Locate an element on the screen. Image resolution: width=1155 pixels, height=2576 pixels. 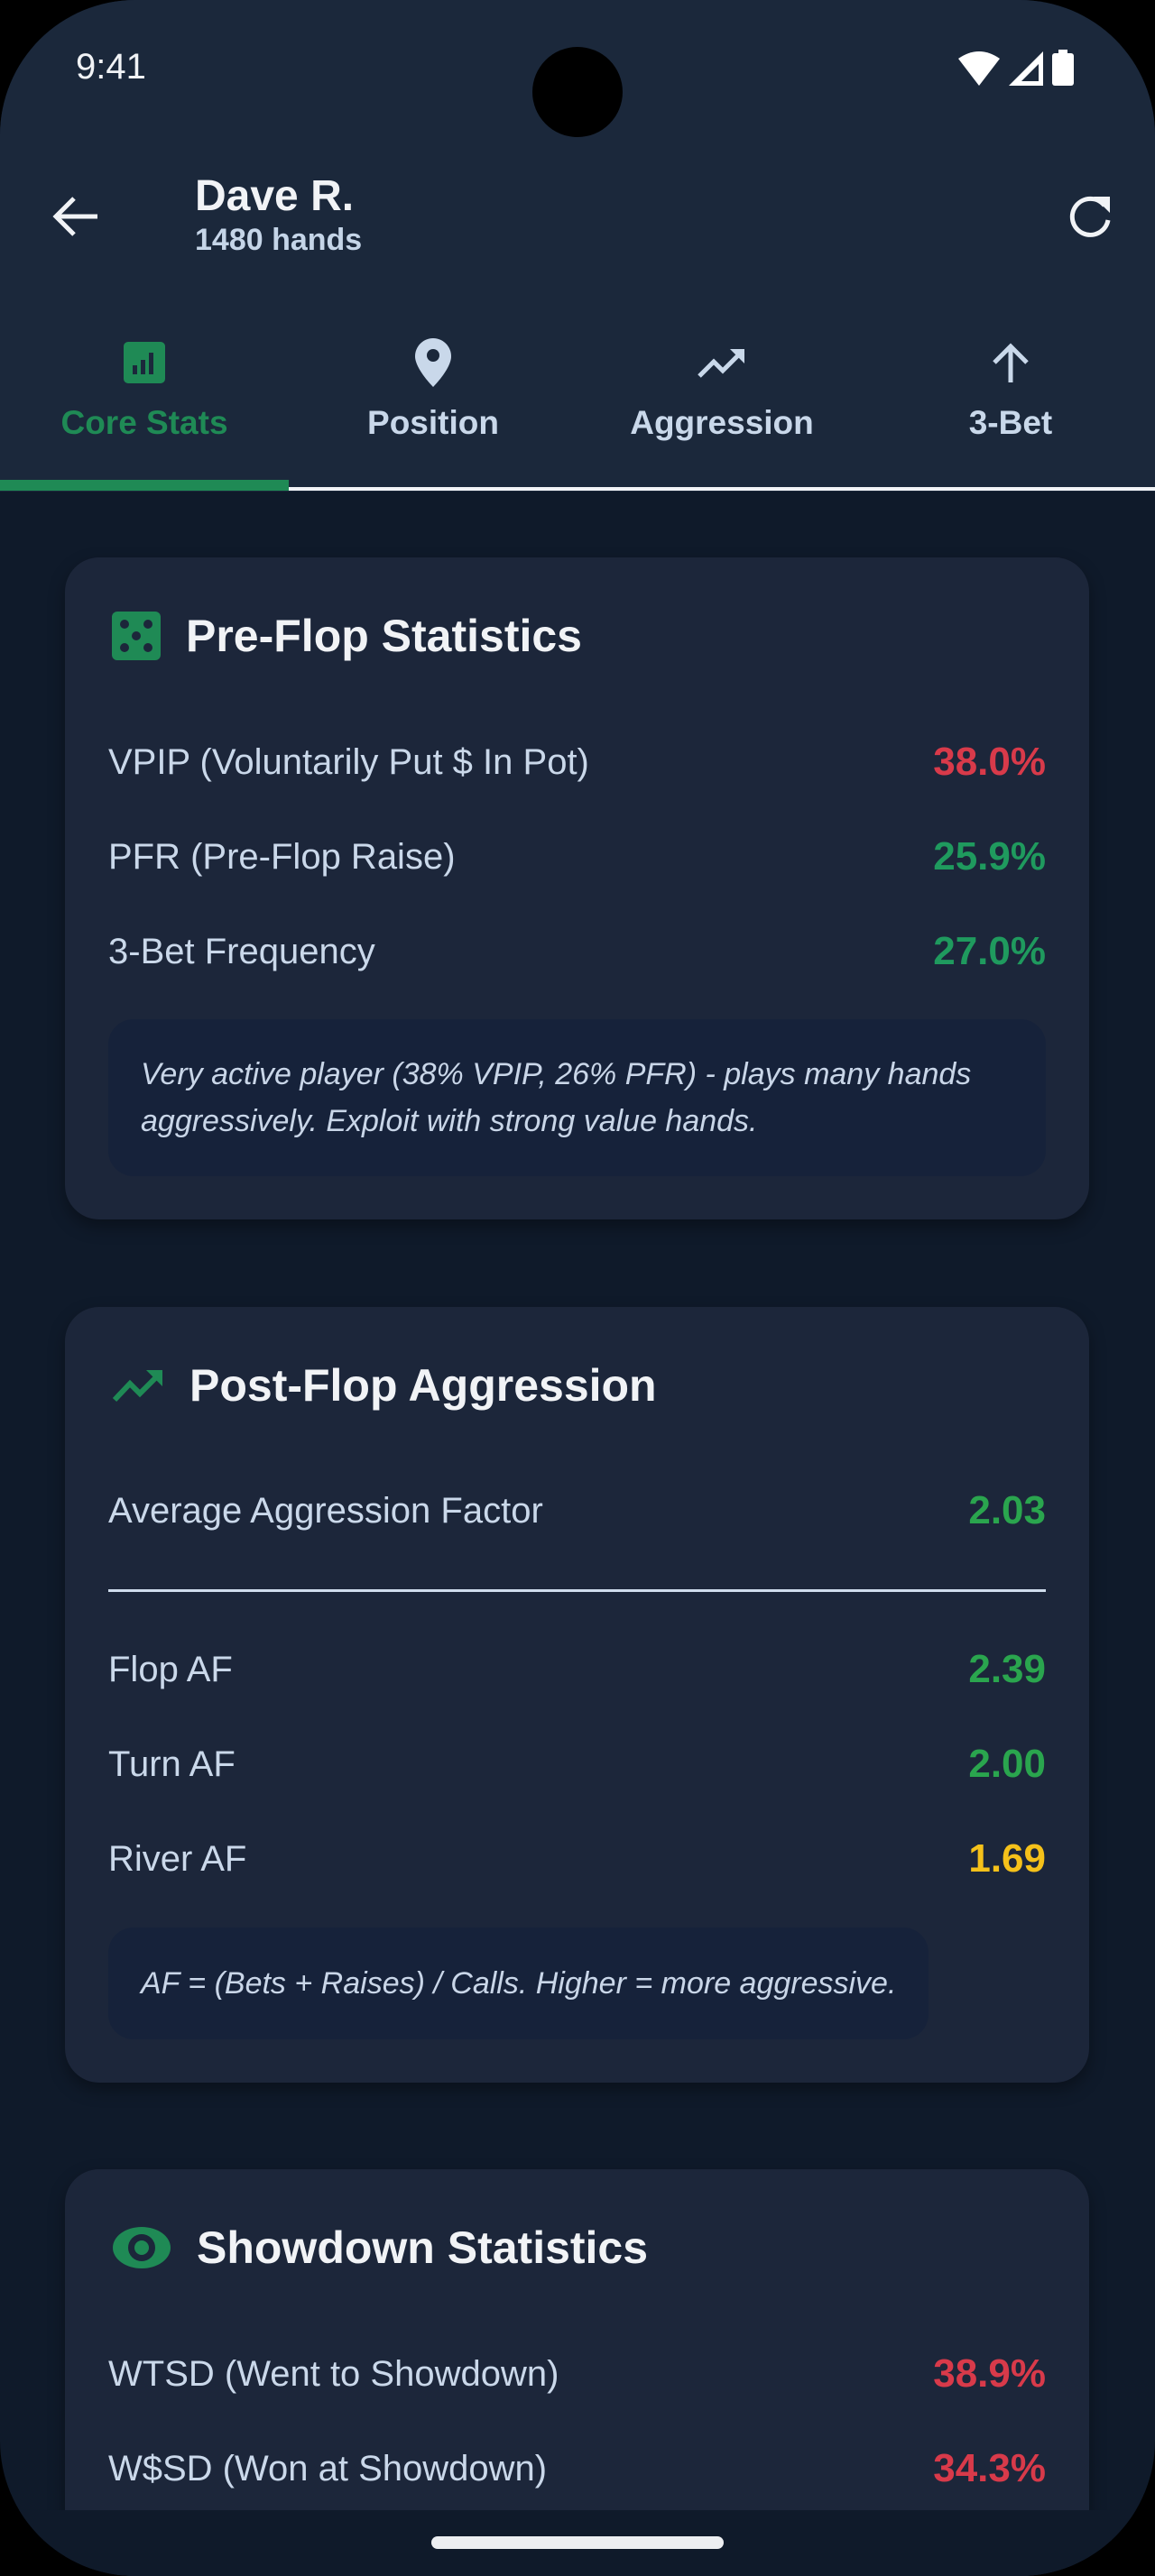
stat-row-3bet: 3-Bet Frequency 27.0% is located at coordinates (577, 952).